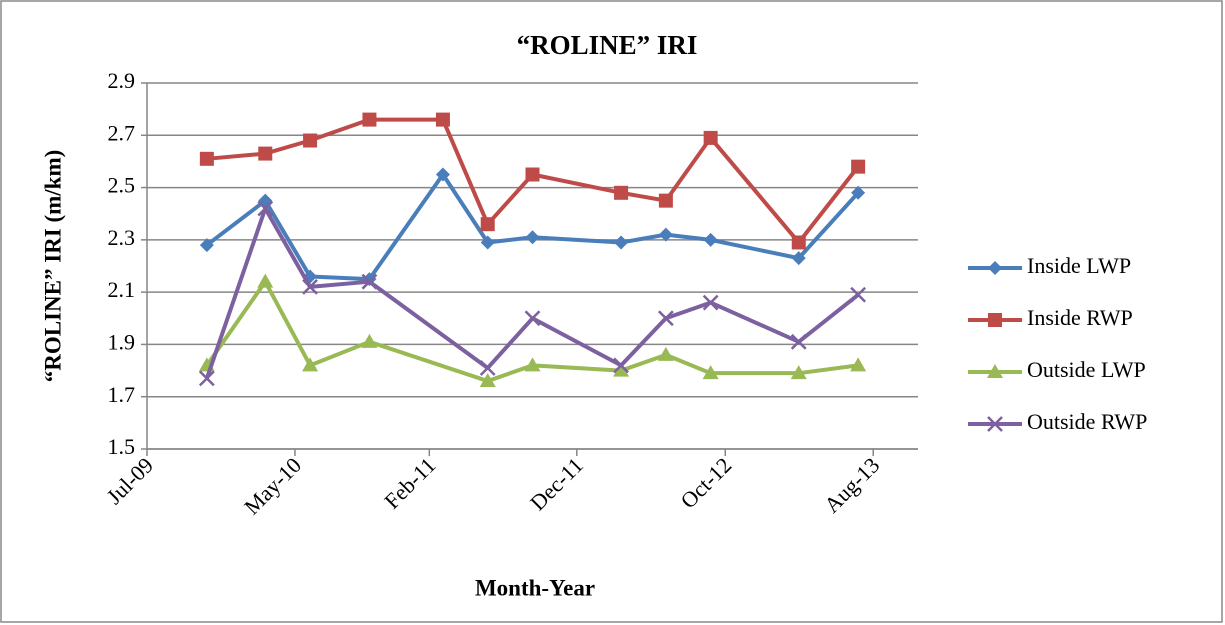  Describe the element at coordinates (122, 237) in the screenshot. I see `y-tick-label: 2.3` at that location.